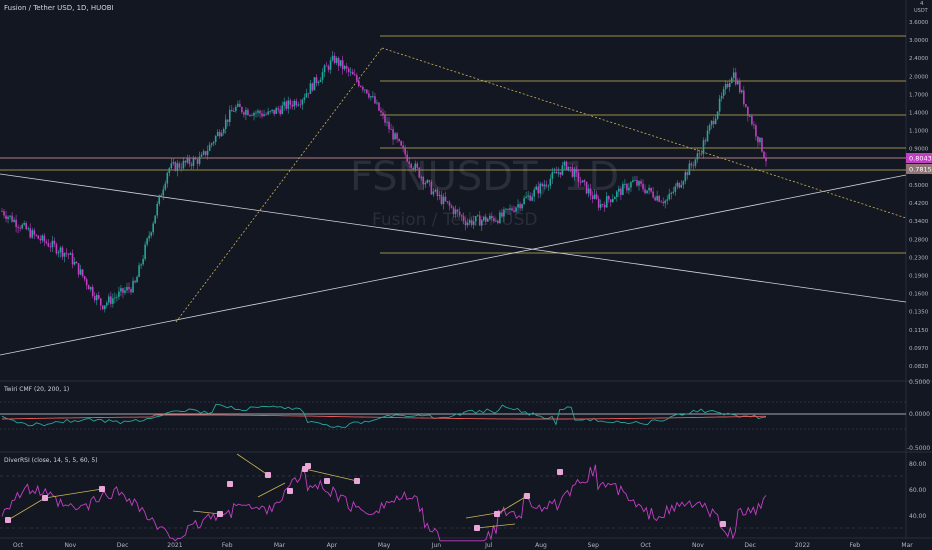 This screenshot has width=932, height=550. I want to click on tmf-pane: 0.5000 0.0000 -0.5000, so click(465, 415).